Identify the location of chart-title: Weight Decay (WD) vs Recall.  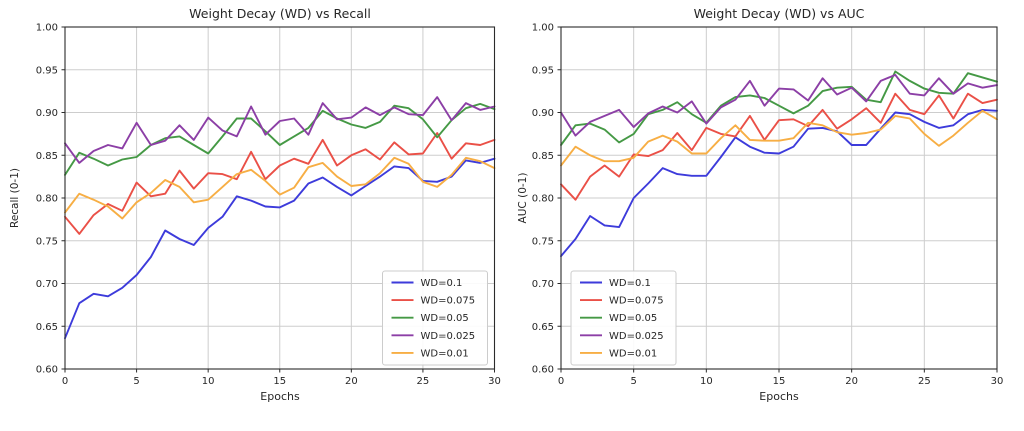
(280, 13).